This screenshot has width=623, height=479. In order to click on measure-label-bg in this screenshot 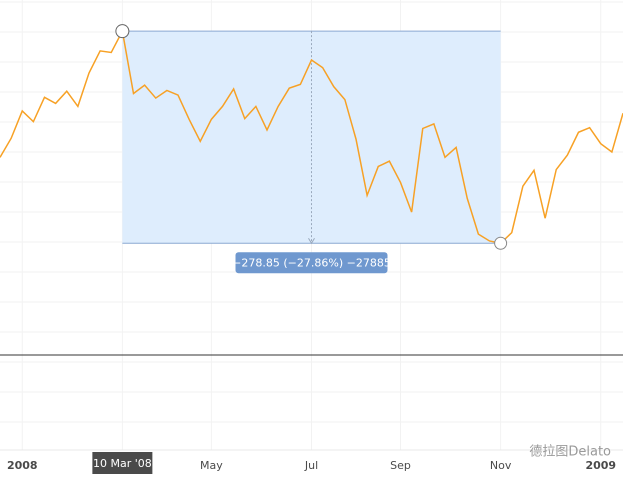, I will do `click(311, 263)`.